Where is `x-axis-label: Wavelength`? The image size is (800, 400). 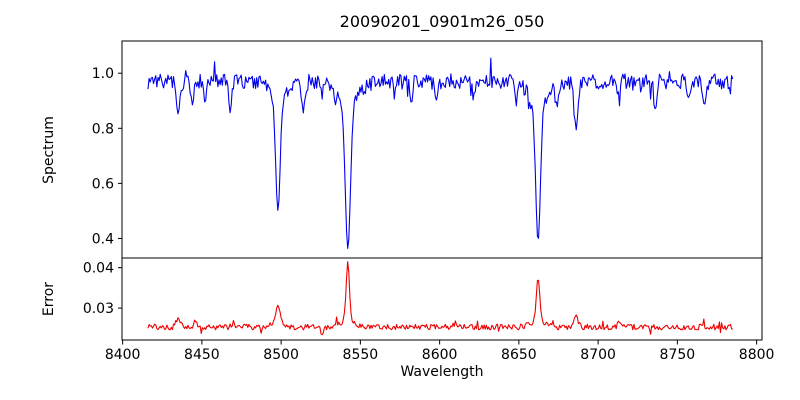
x-axis-label: Wavelength is located at coordinates (442, 372).